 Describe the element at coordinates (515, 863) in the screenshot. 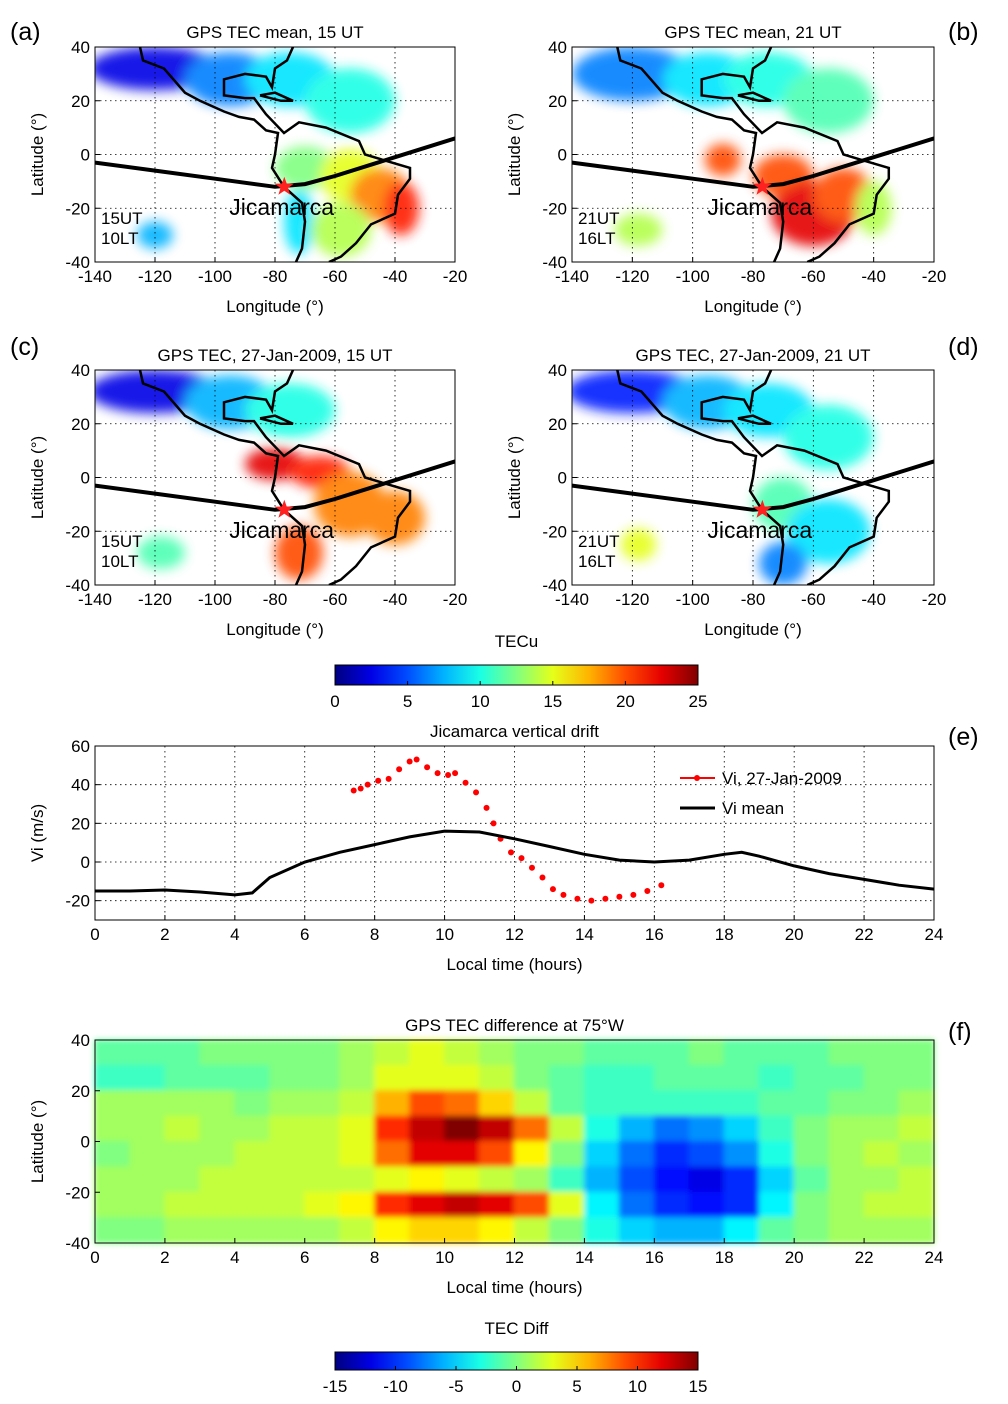

I see `series-line` at that location.